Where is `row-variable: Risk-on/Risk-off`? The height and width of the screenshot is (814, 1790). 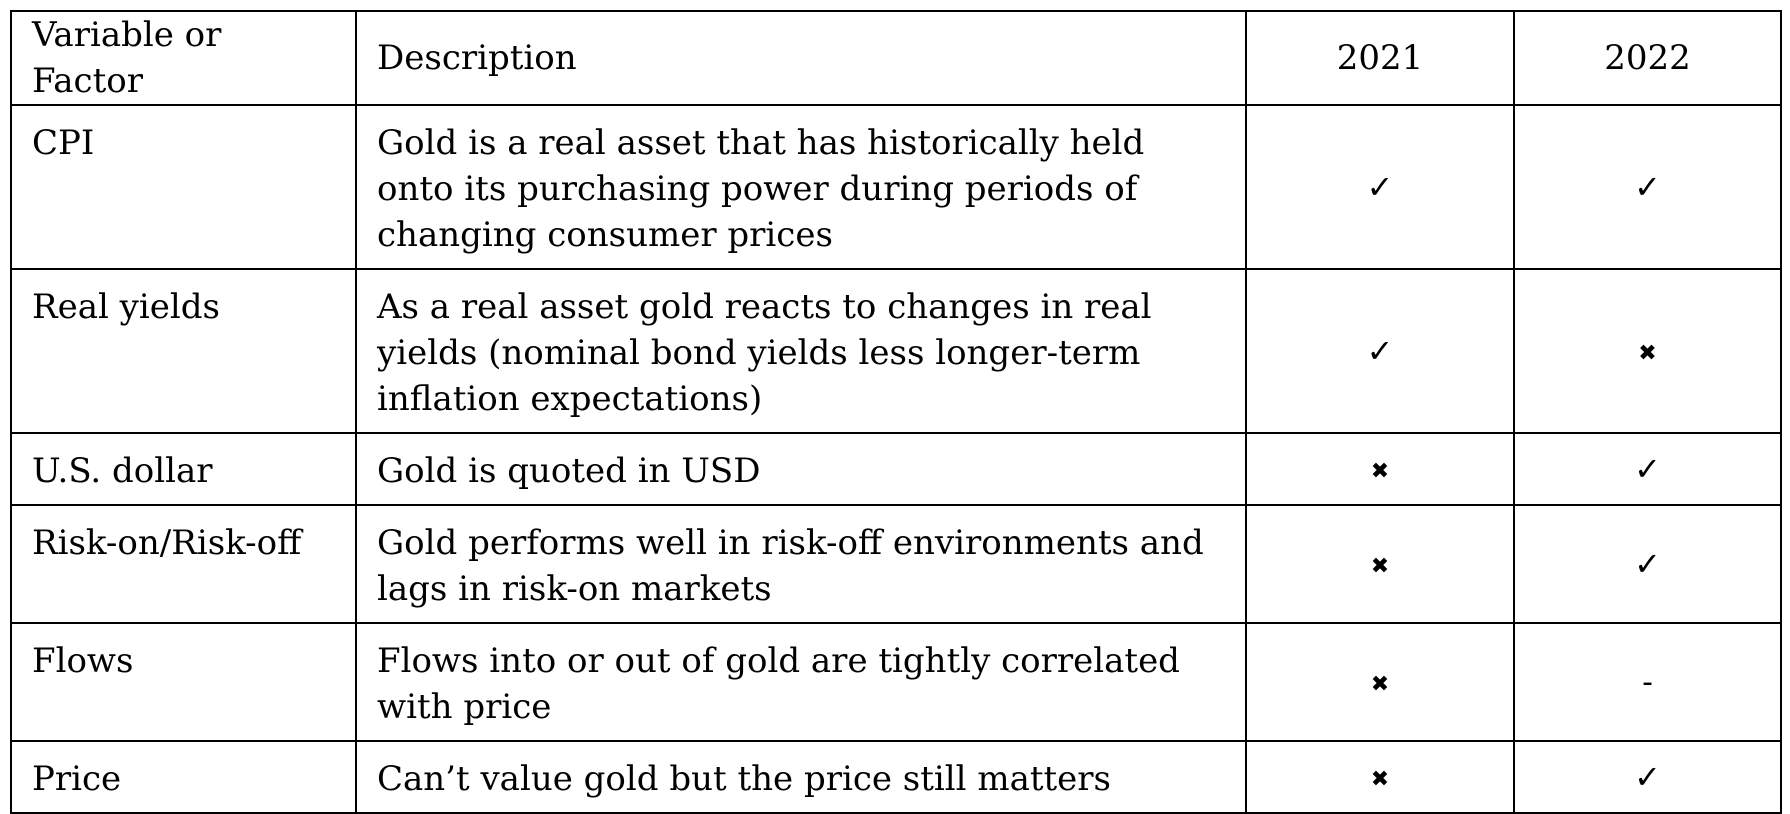 row-variable: Risk-on/Risk-off is located at coordinates (183, 564).